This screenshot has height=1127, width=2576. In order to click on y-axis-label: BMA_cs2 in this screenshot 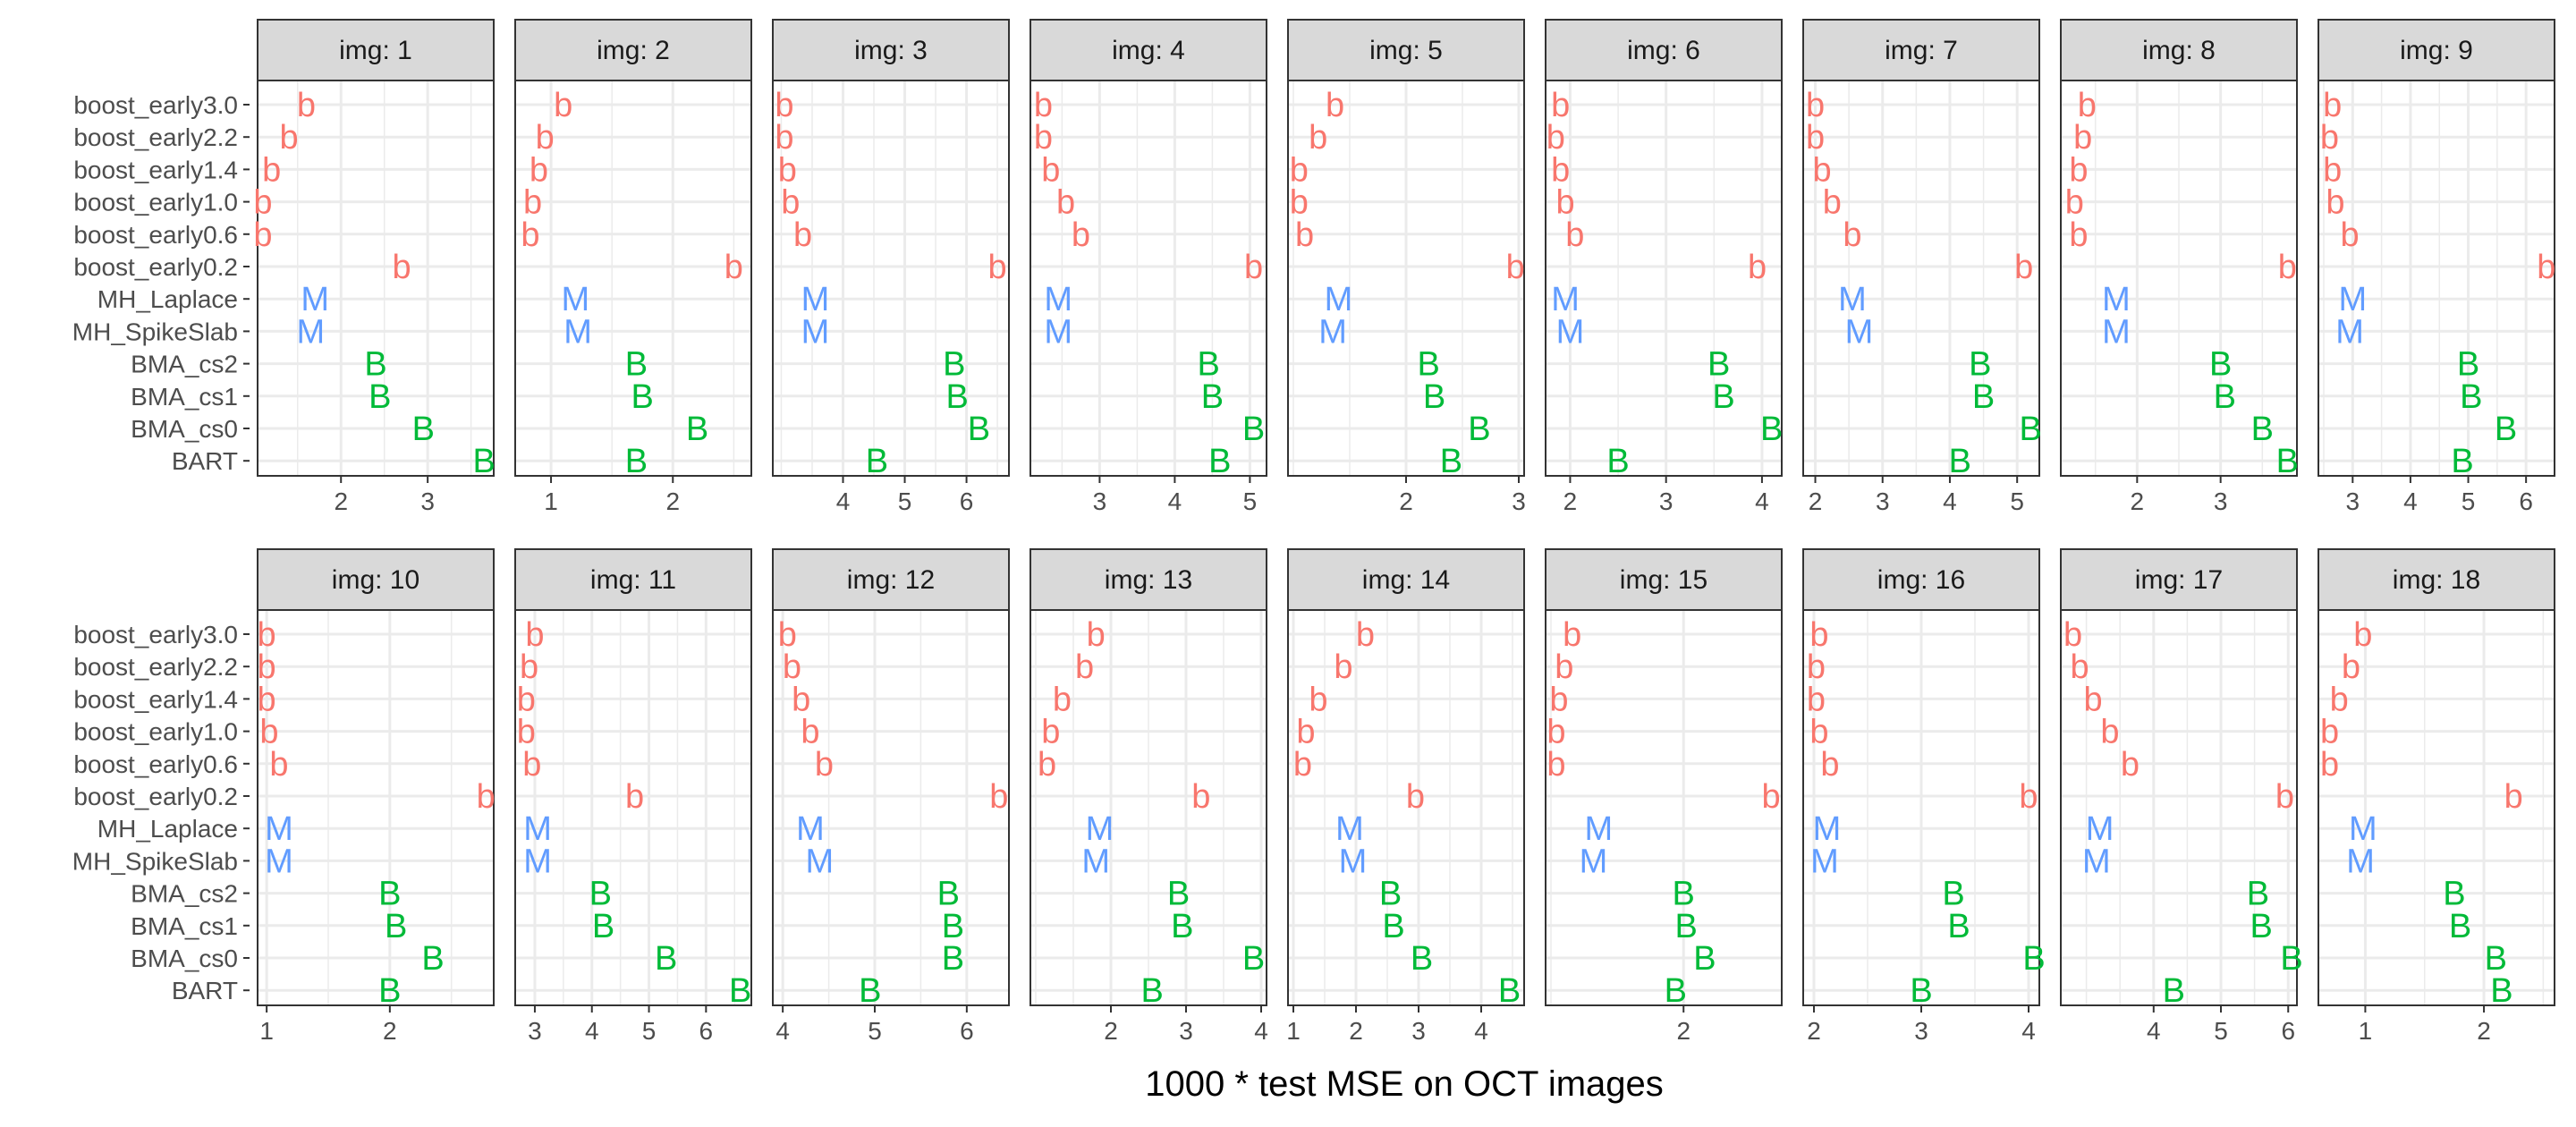, I will do `click(184, 364)`.